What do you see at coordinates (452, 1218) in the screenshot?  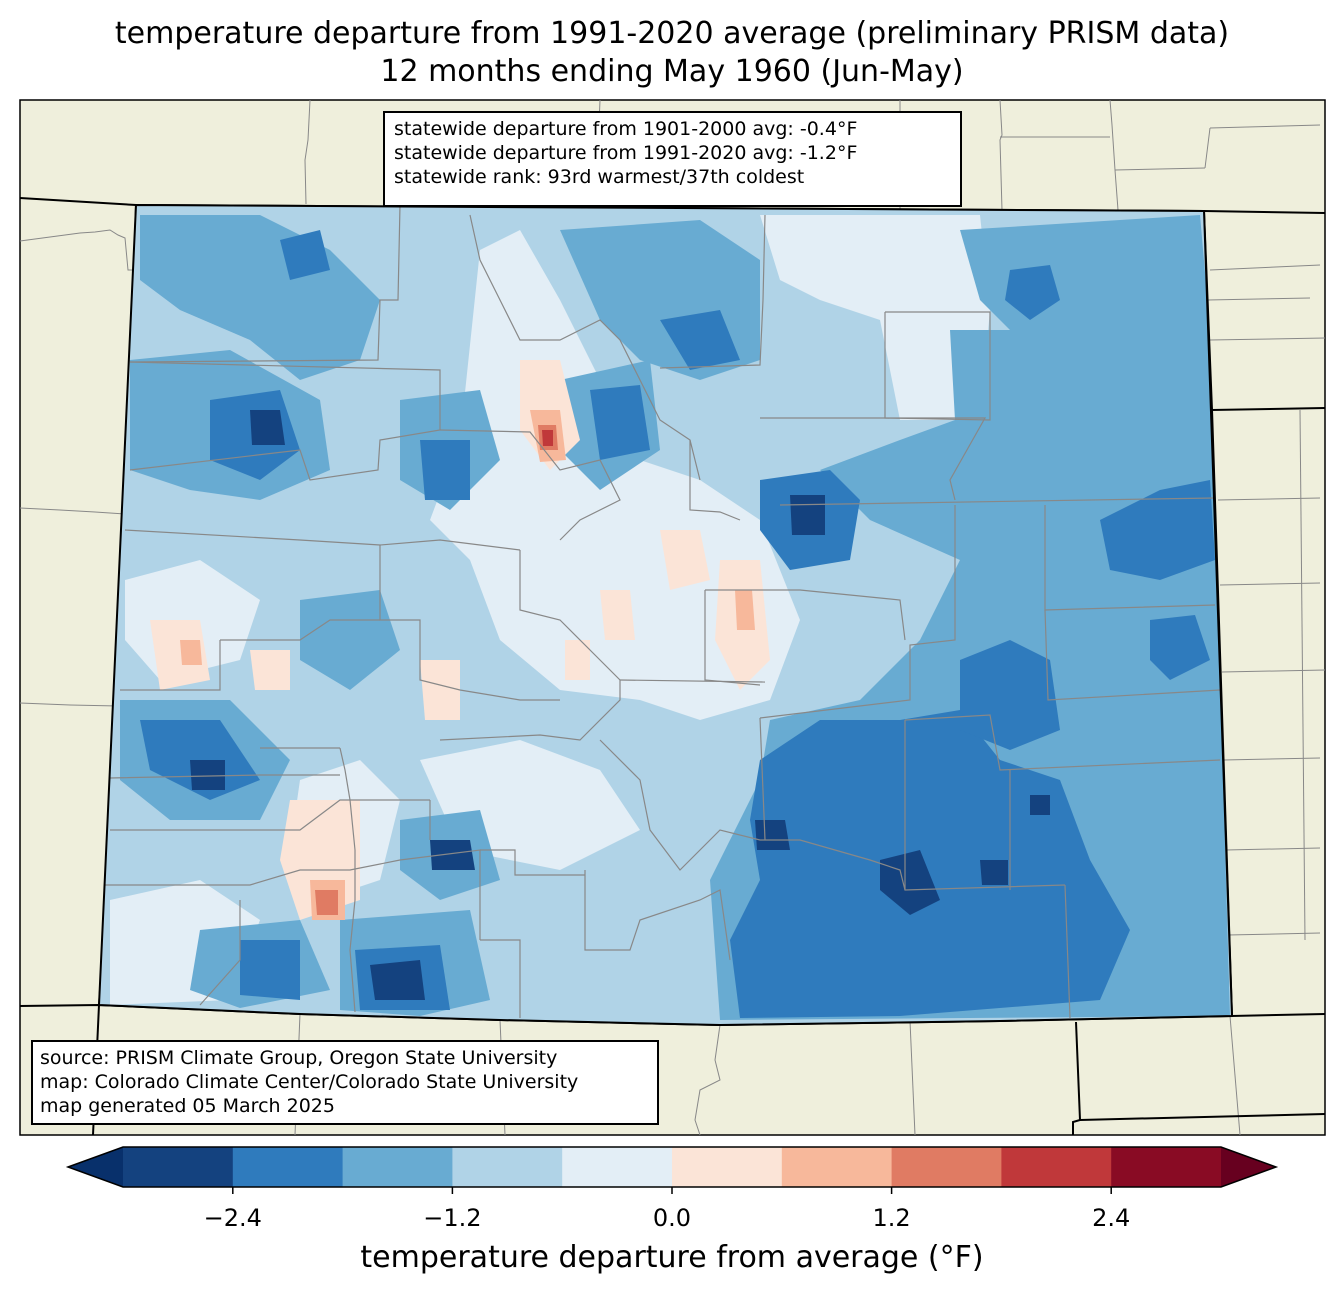 I see `colorbar-tick-label: −1.2` at bounding box center [452, 1218].